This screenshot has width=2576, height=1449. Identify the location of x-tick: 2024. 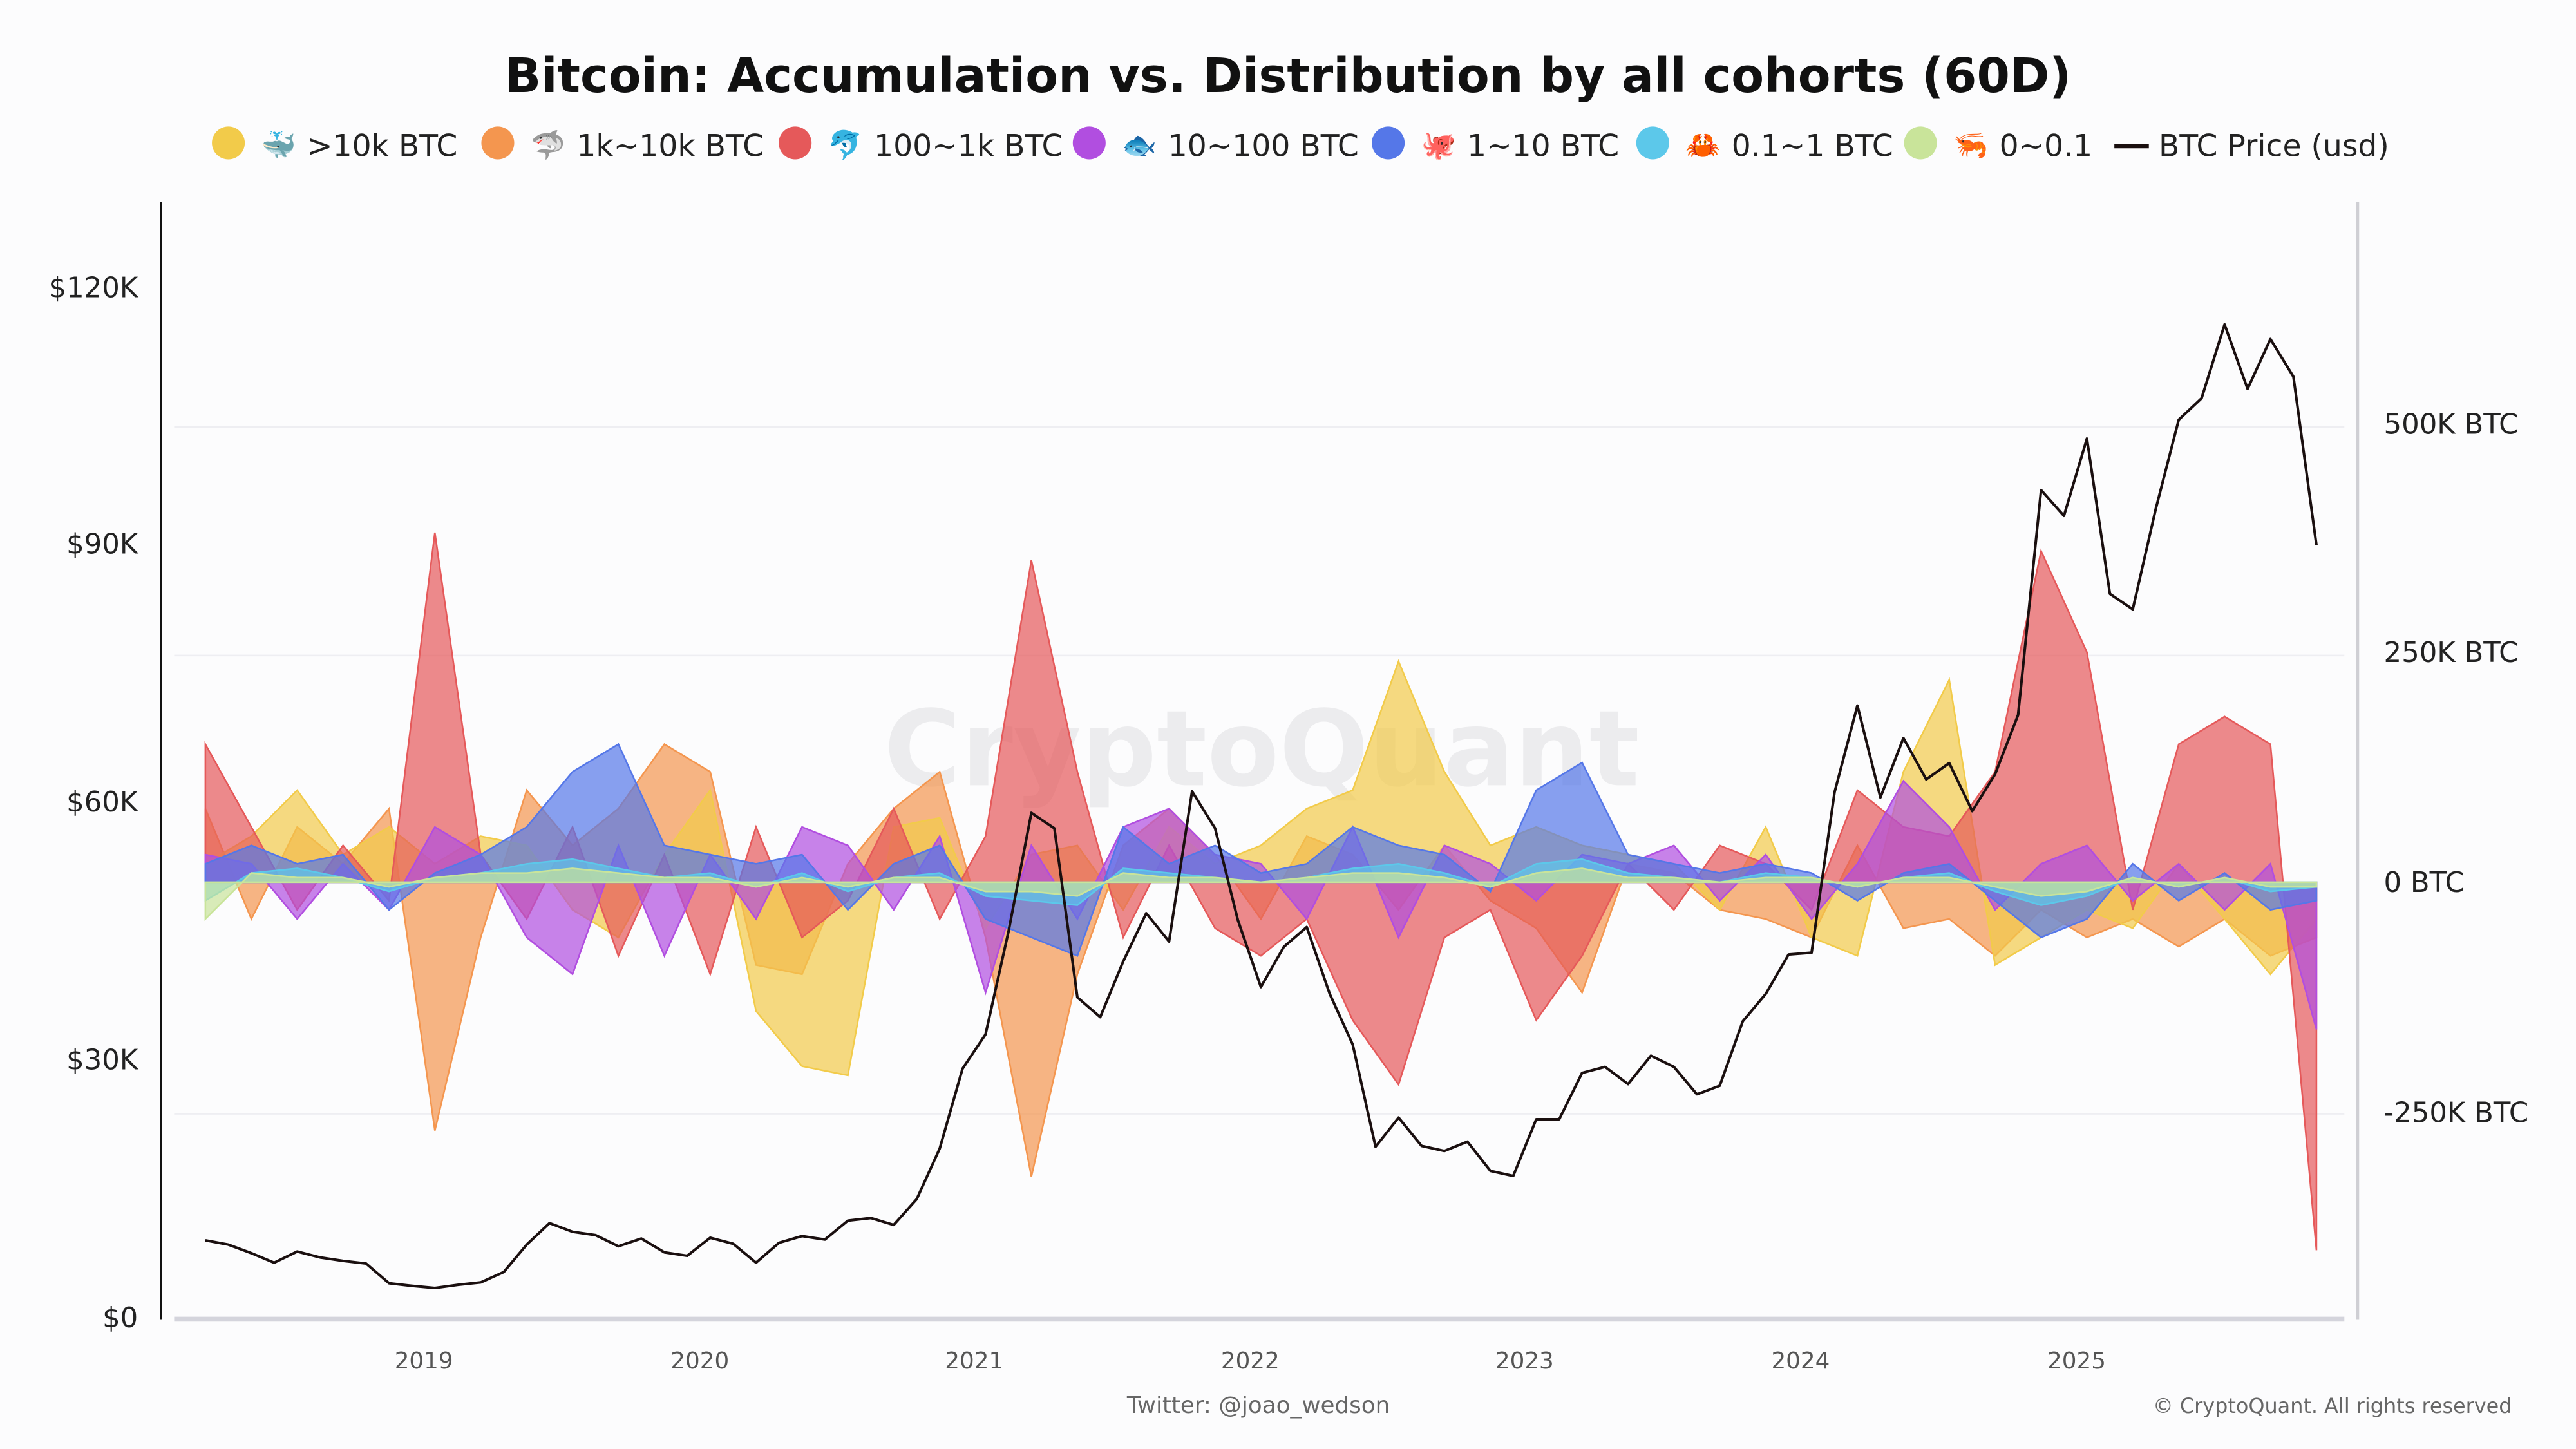
(1801, 1361).